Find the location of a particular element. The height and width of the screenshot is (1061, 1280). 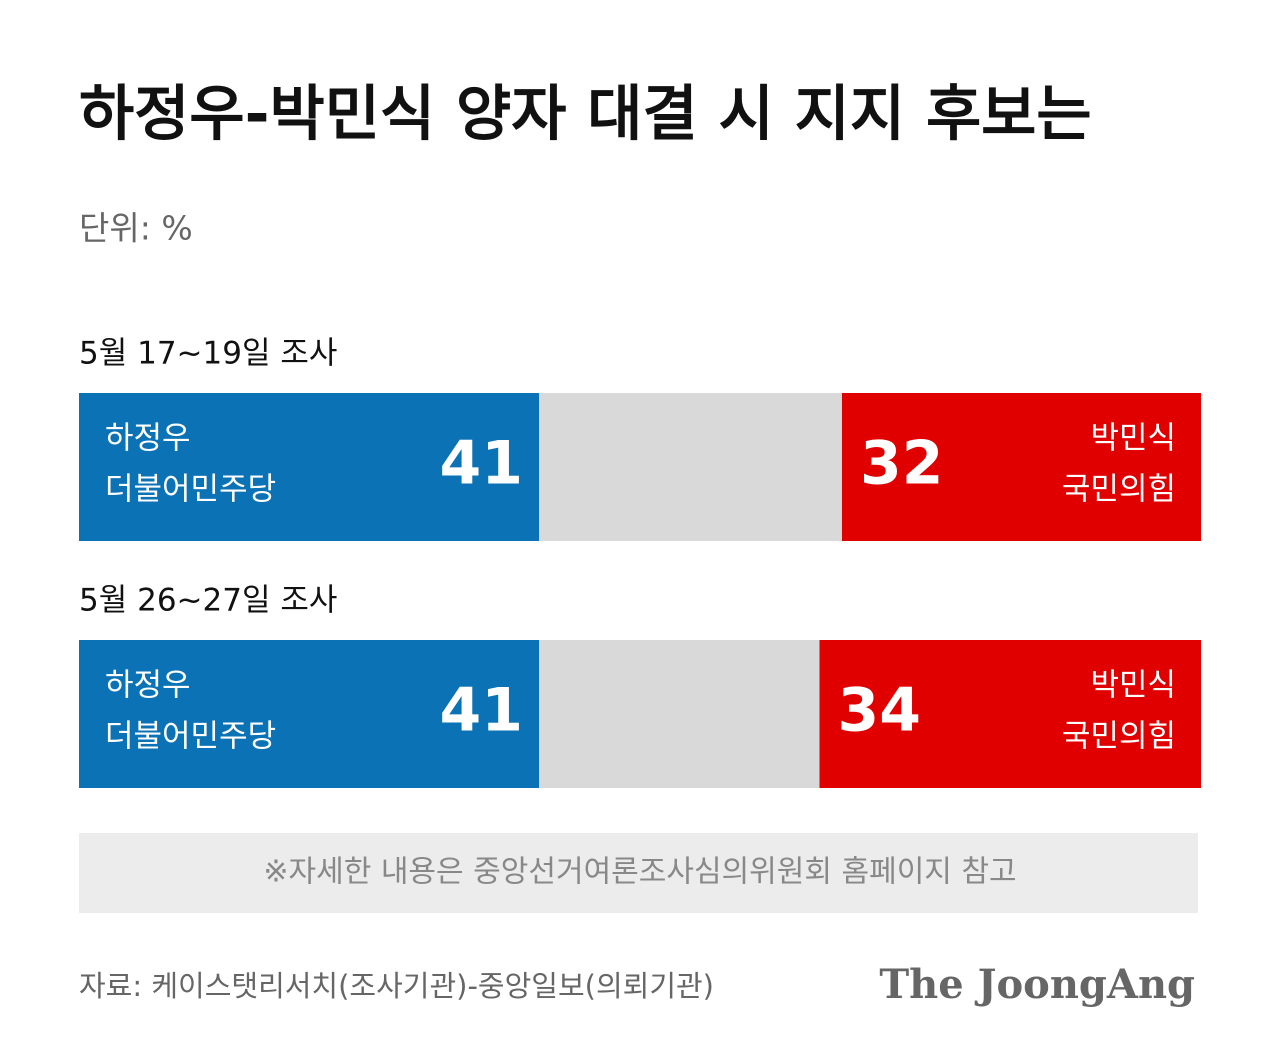

value-label: 32 is located at coordinates (902, 464).